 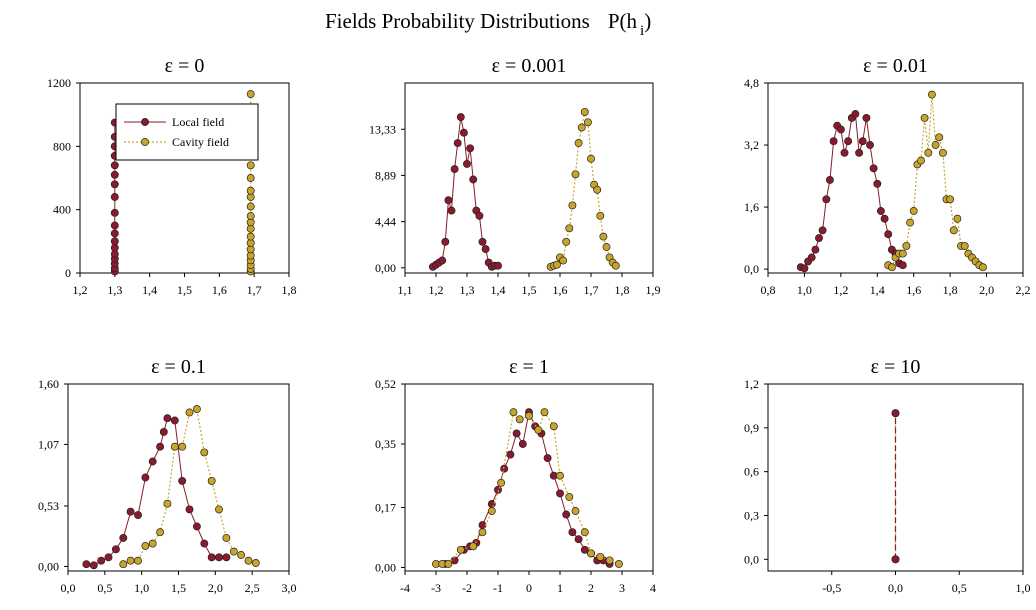 What do you see at coordinates (622, 588) in the screenshot?
I see `x-tick-label: 3` at bounding box center [622, 588].